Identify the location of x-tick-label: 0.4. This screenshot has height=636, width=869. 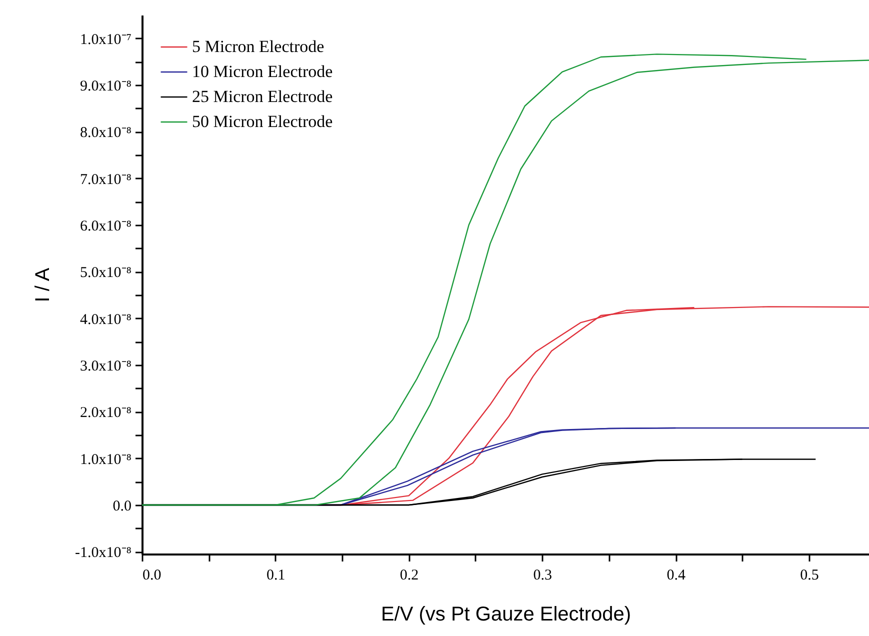
(676, 576).